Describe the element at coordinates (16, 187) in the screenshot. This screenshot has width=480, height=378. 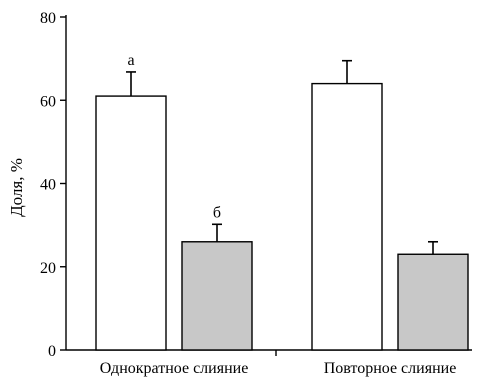
I see `y-axis-label: Доля, %` at that location.